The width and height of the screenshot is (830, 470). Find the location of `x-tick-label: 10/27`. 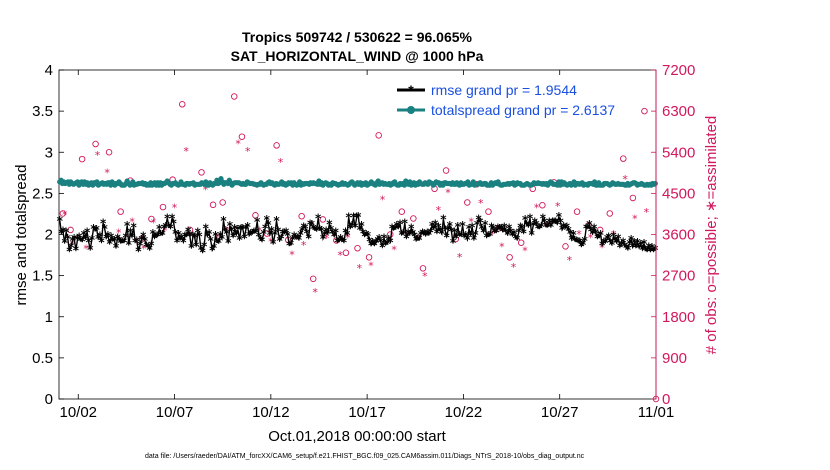

x-tick-label: 10/27 is located at coordinates (560, 412).